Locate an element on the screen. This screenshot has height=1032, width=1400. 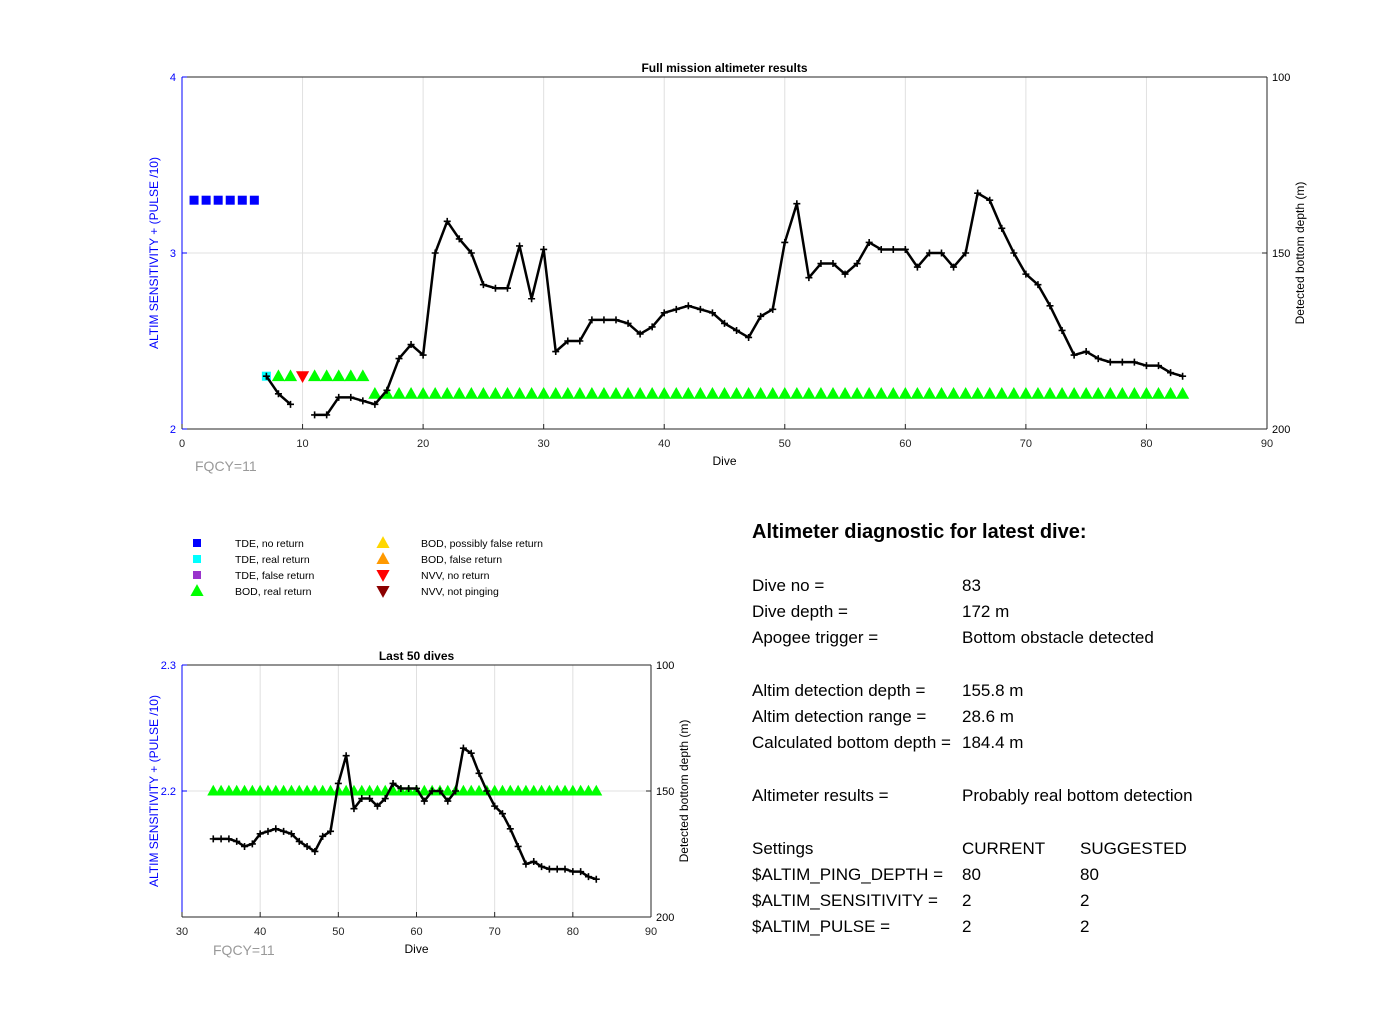
last50-xtick-label: 80 is located at coordinates (573, 932).